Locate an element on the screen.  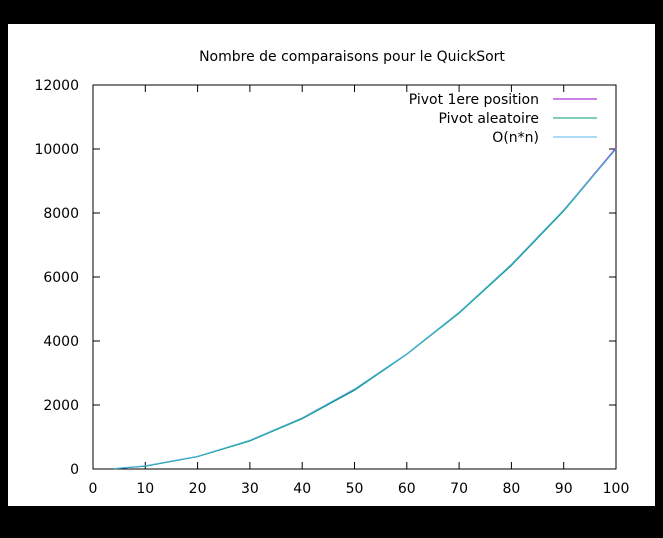
y-tick-label: 12000 is located at coordinates (56, 86).